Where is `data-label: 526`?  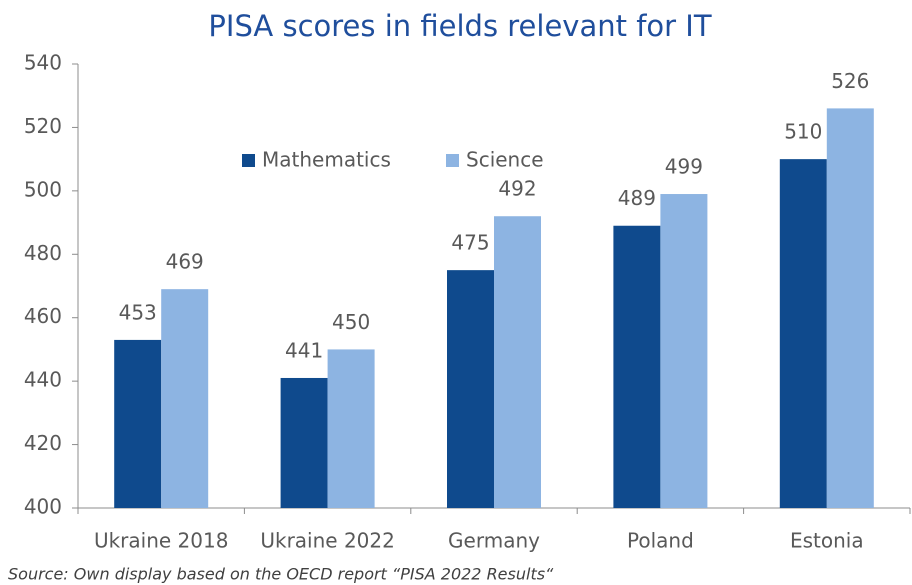
data-label: 526 is located at coordinates (850, 81).